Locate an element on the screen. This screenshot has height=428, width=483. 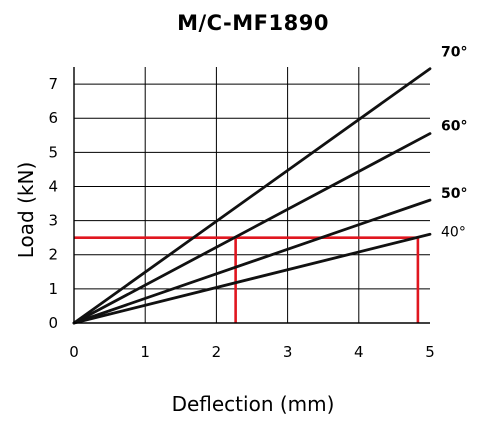
series-label-3: 40° is located at coordinates (453, 232).